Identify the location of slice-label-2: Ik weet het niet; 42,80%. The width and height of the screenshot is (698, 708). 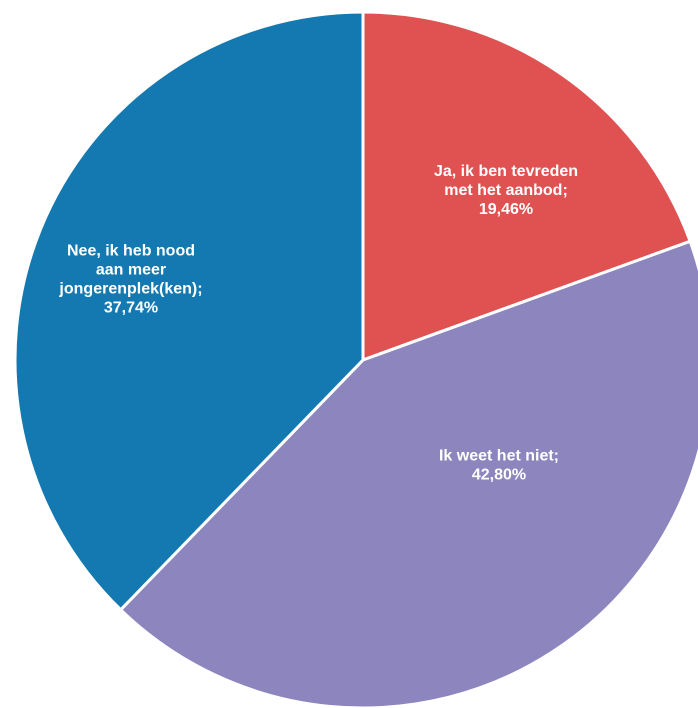
(499, 466).